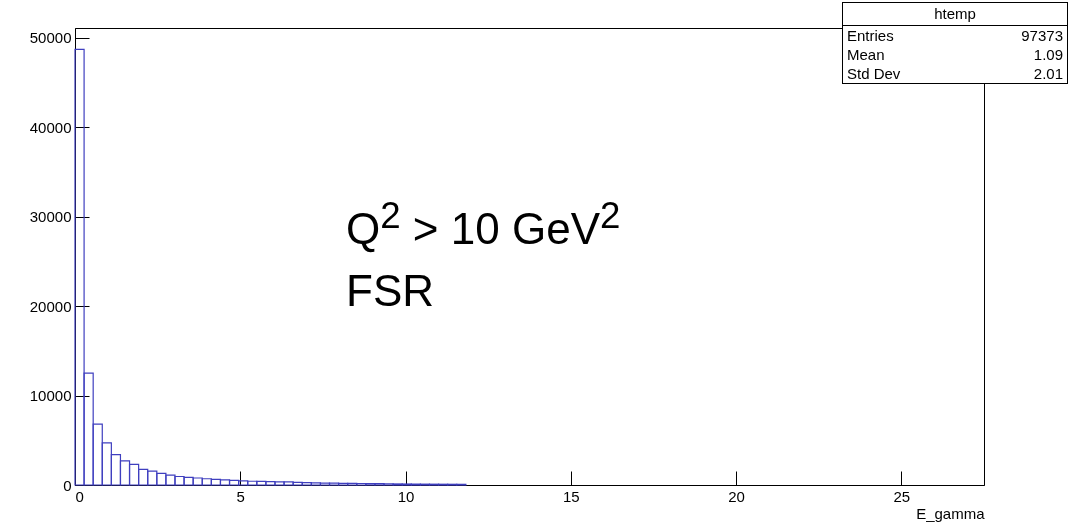 This screenshot has height=531, width=1070. Describe the element at coordinates (955, 14) in the screenshot. I see `text: htemp` at that location.